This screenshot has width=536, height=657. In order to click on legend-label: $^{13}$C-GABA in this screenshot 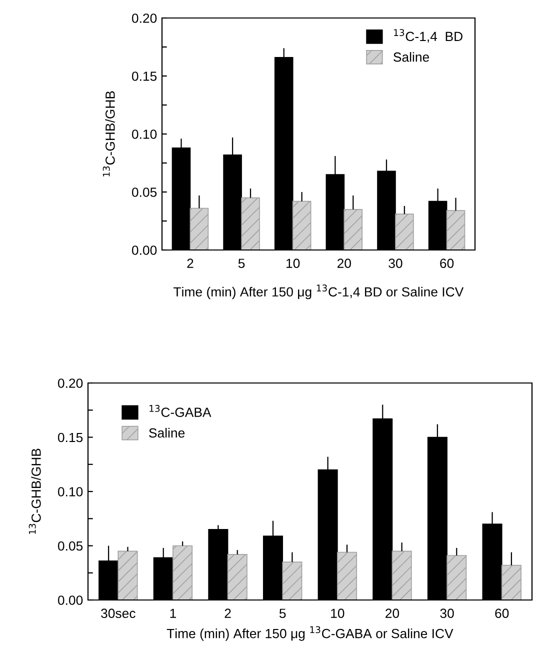, I will do `click(181, 410)`.